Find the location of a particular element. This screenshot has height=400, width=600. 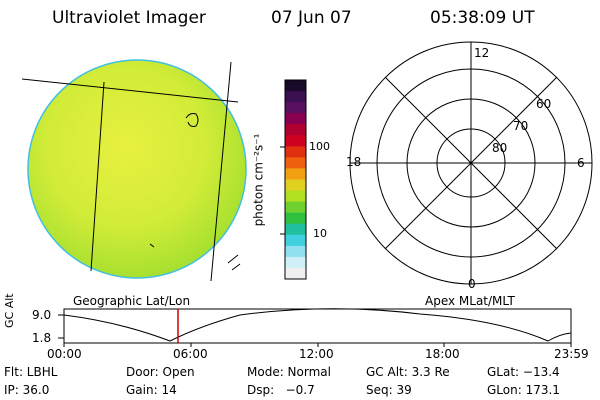

glon-info: GLon: 173.1 is located at coordinates (523, 390).